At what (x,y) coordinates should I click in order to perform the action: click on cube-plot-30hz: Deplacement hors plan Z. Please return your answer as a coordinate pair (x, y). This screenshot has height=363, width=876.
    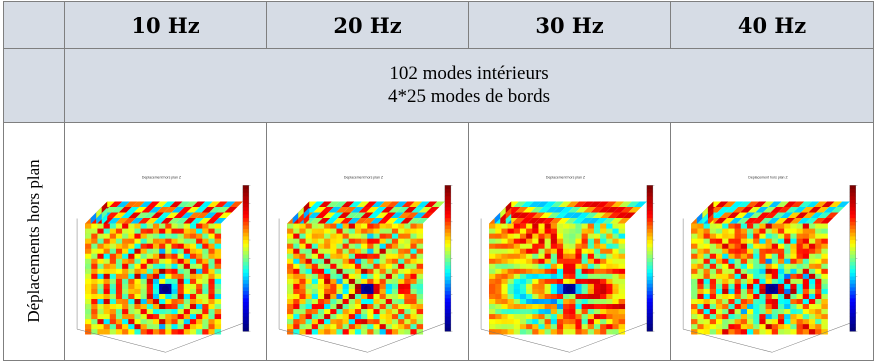
    Looking at the image, I should click on (567, 264).